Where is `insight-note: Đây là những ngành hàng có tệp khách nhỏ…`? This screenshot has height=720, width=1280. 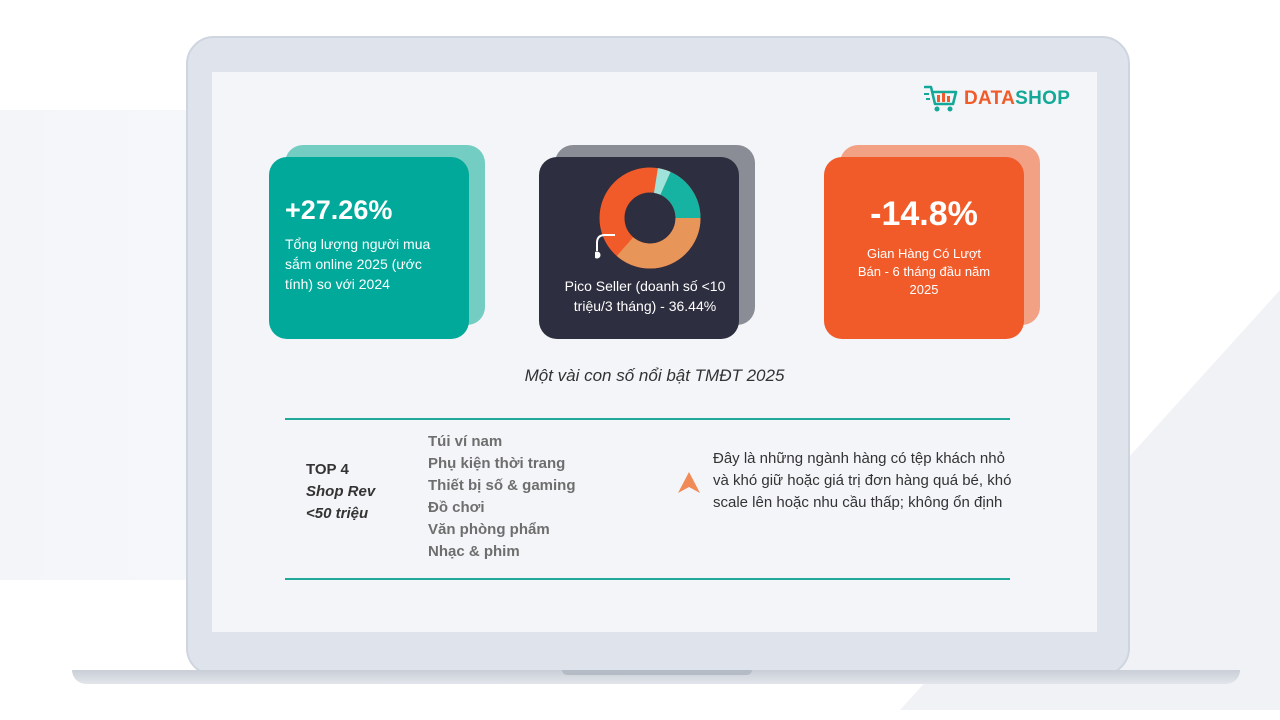
insight-note: Đây là những ngành hàng có tệp khách nhỏ… is located at coordinates (862, 480).